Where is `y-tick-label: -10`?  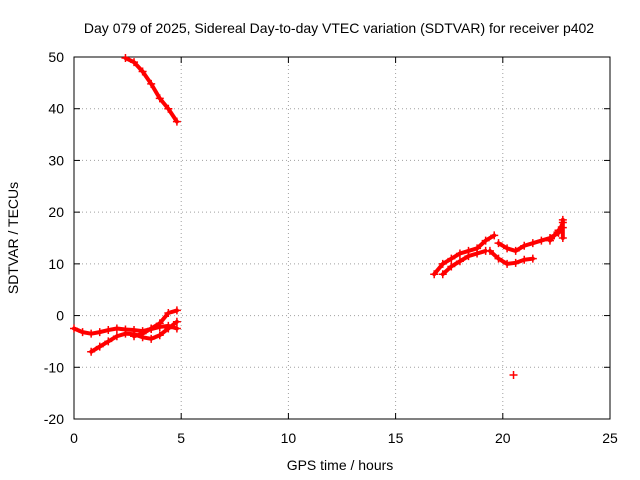
y-tick-label: -10 is located at coordinates (54, 367).